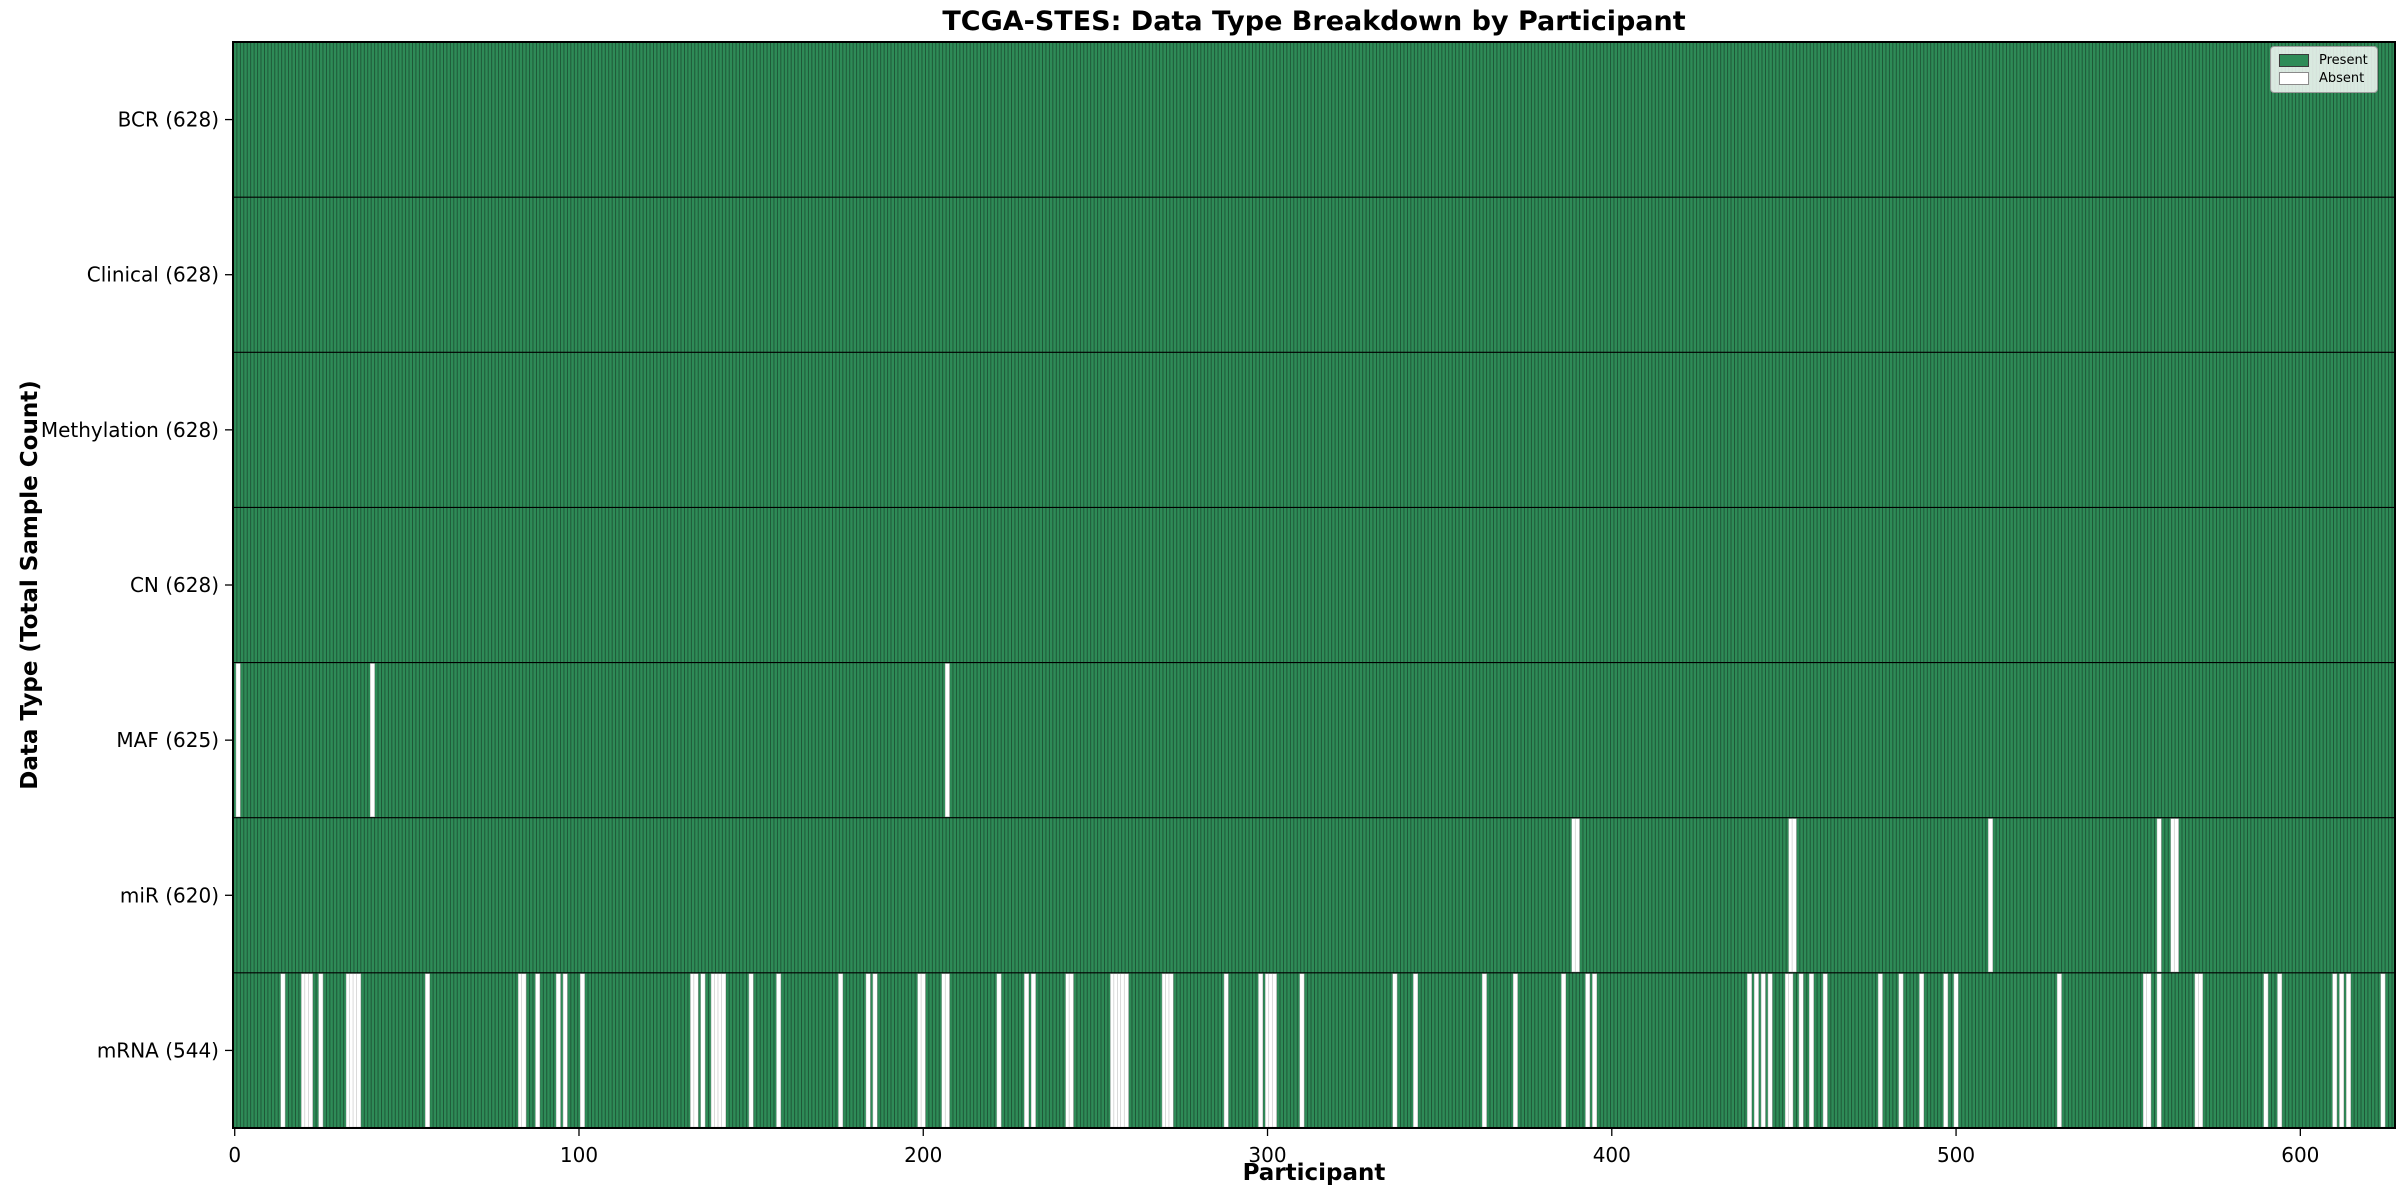 The height and width of the screenshot is (1200, 2400). Describe the element at coordinates (169, 895) in the screenshot. I see `row-label-miR: miR (620)` at that location.